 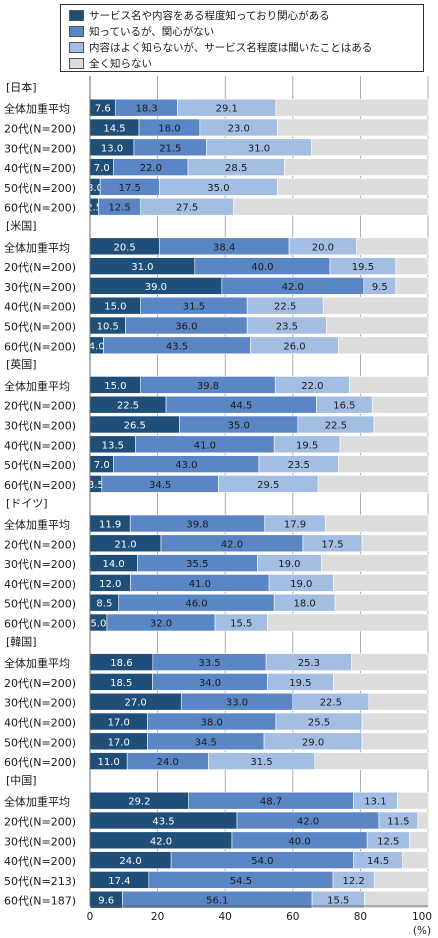 What do you see at coordinates (21, 780) in the screenshot?
I see `group-label: [中国]` at bounding box center [21, 780].